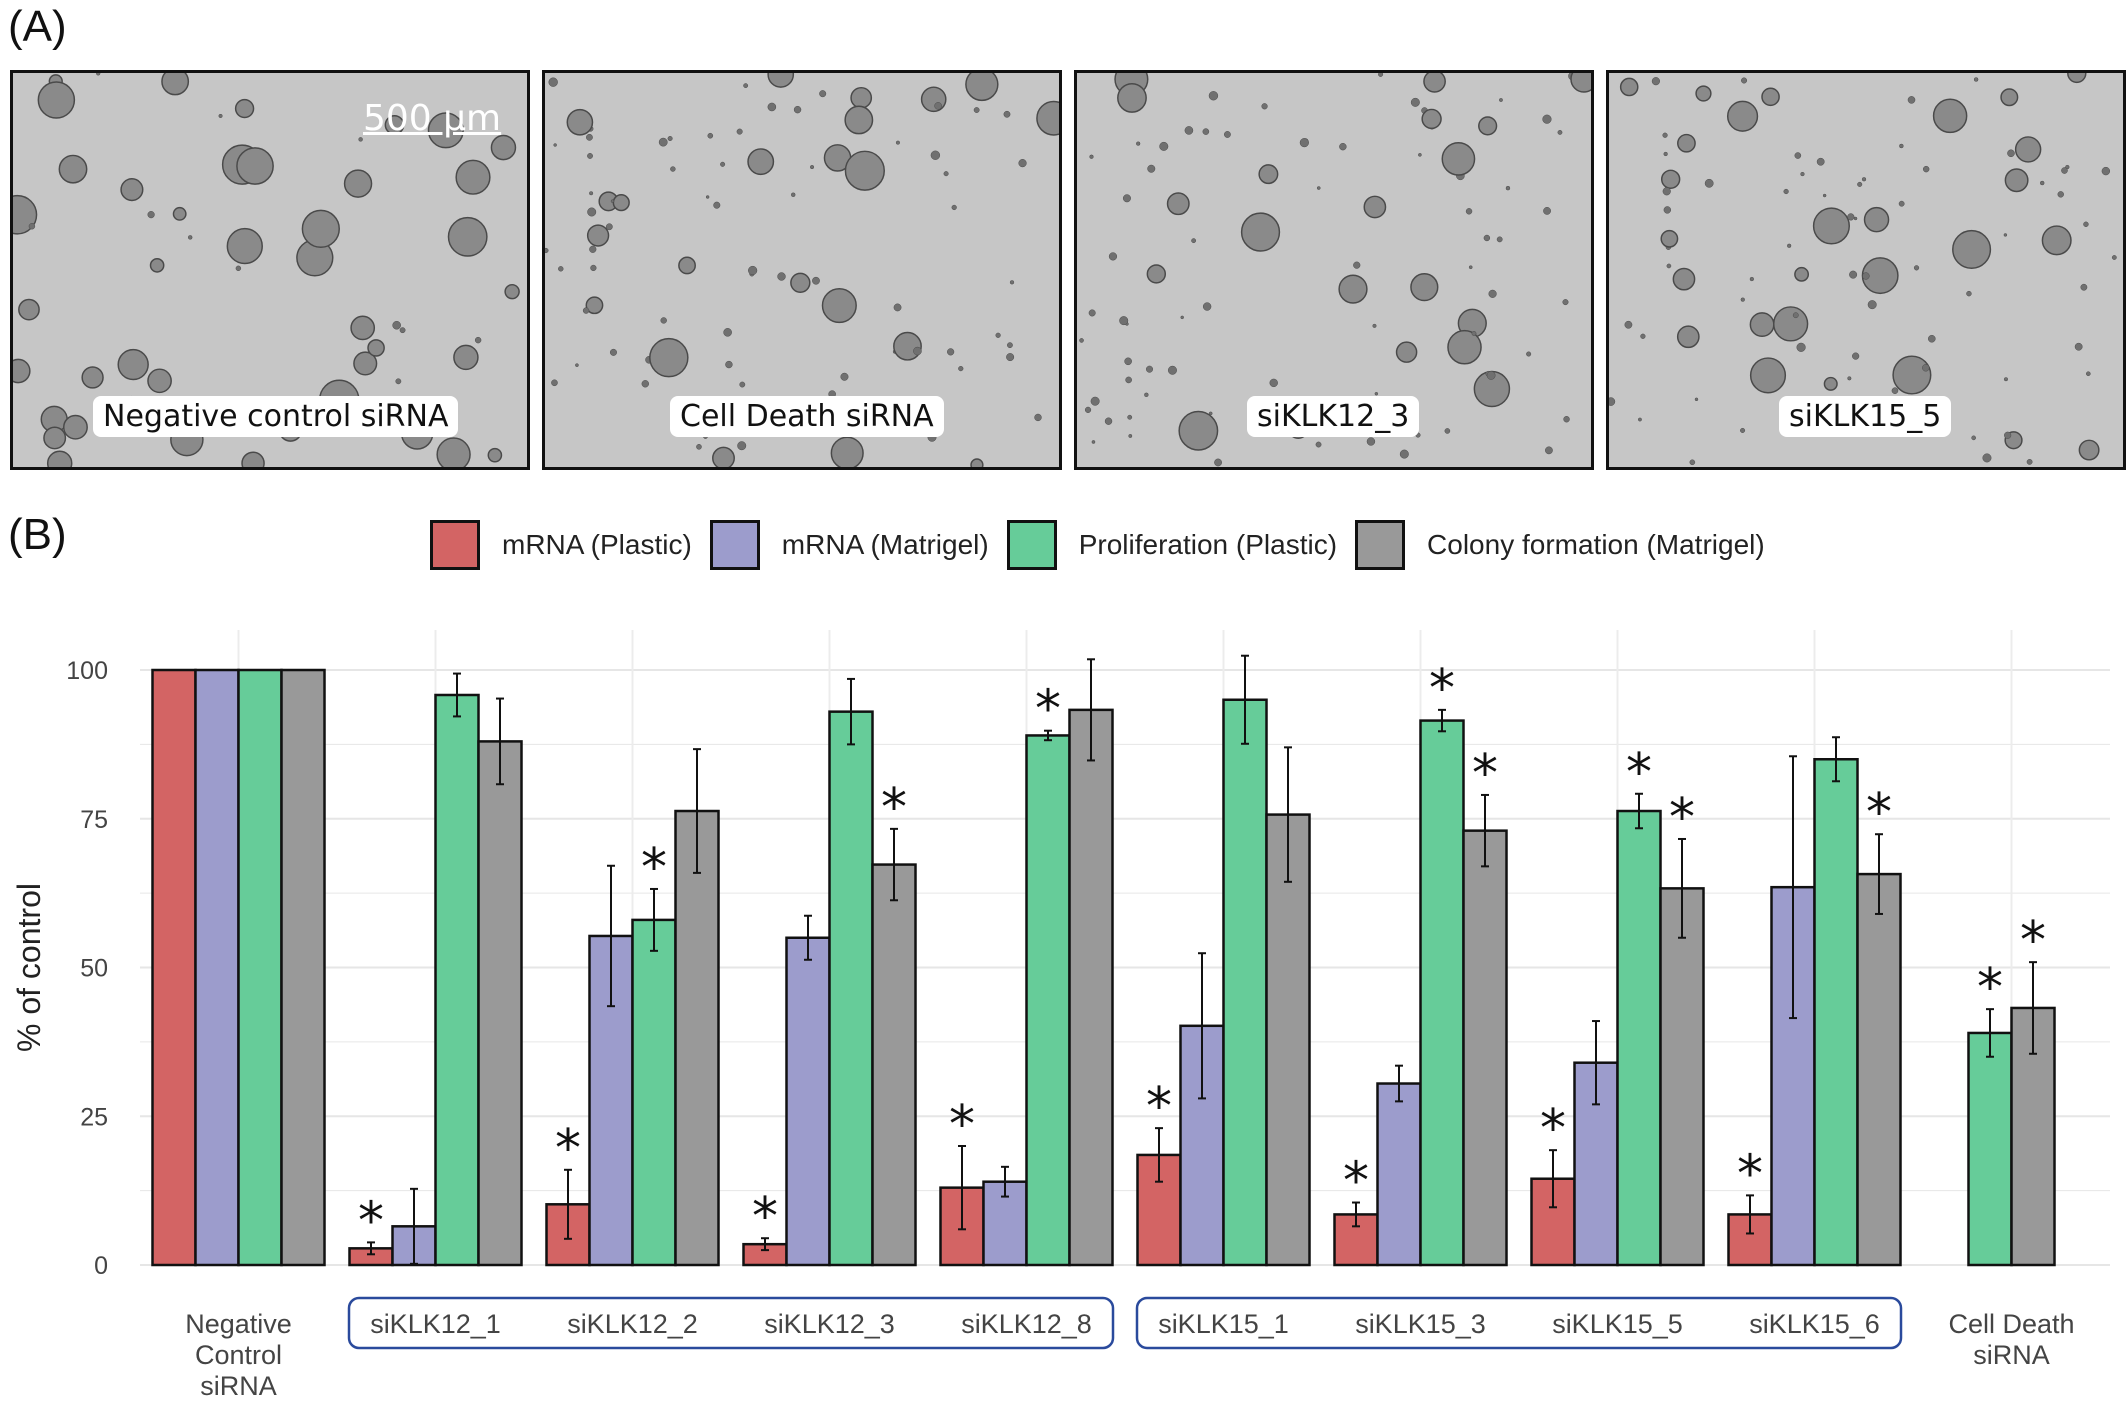  What do you see at coordinates (829, 1324) in the screenshot?
I see `x-tick-label: siKLK12_3` at bounding box center [829, 1324].